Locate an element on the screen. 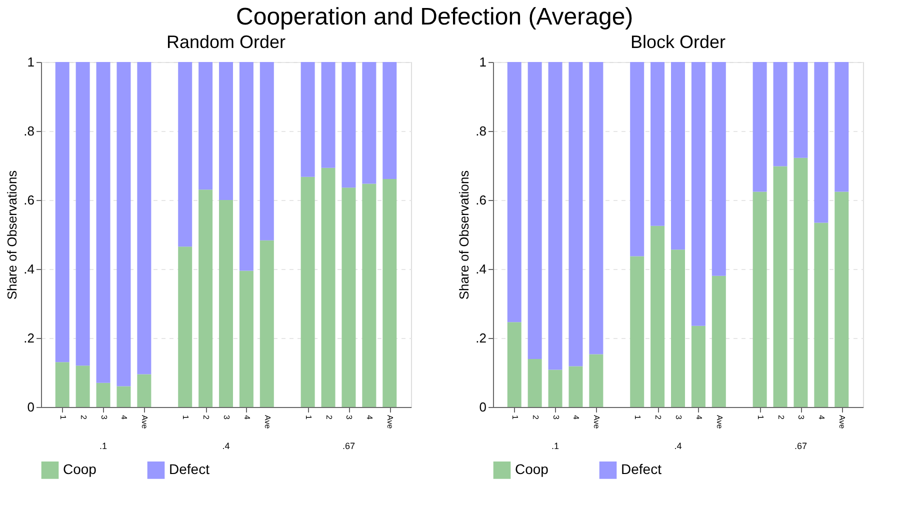 The image size is (902, 529). y-tick-label: .2 is located at coordinates (481, 338).